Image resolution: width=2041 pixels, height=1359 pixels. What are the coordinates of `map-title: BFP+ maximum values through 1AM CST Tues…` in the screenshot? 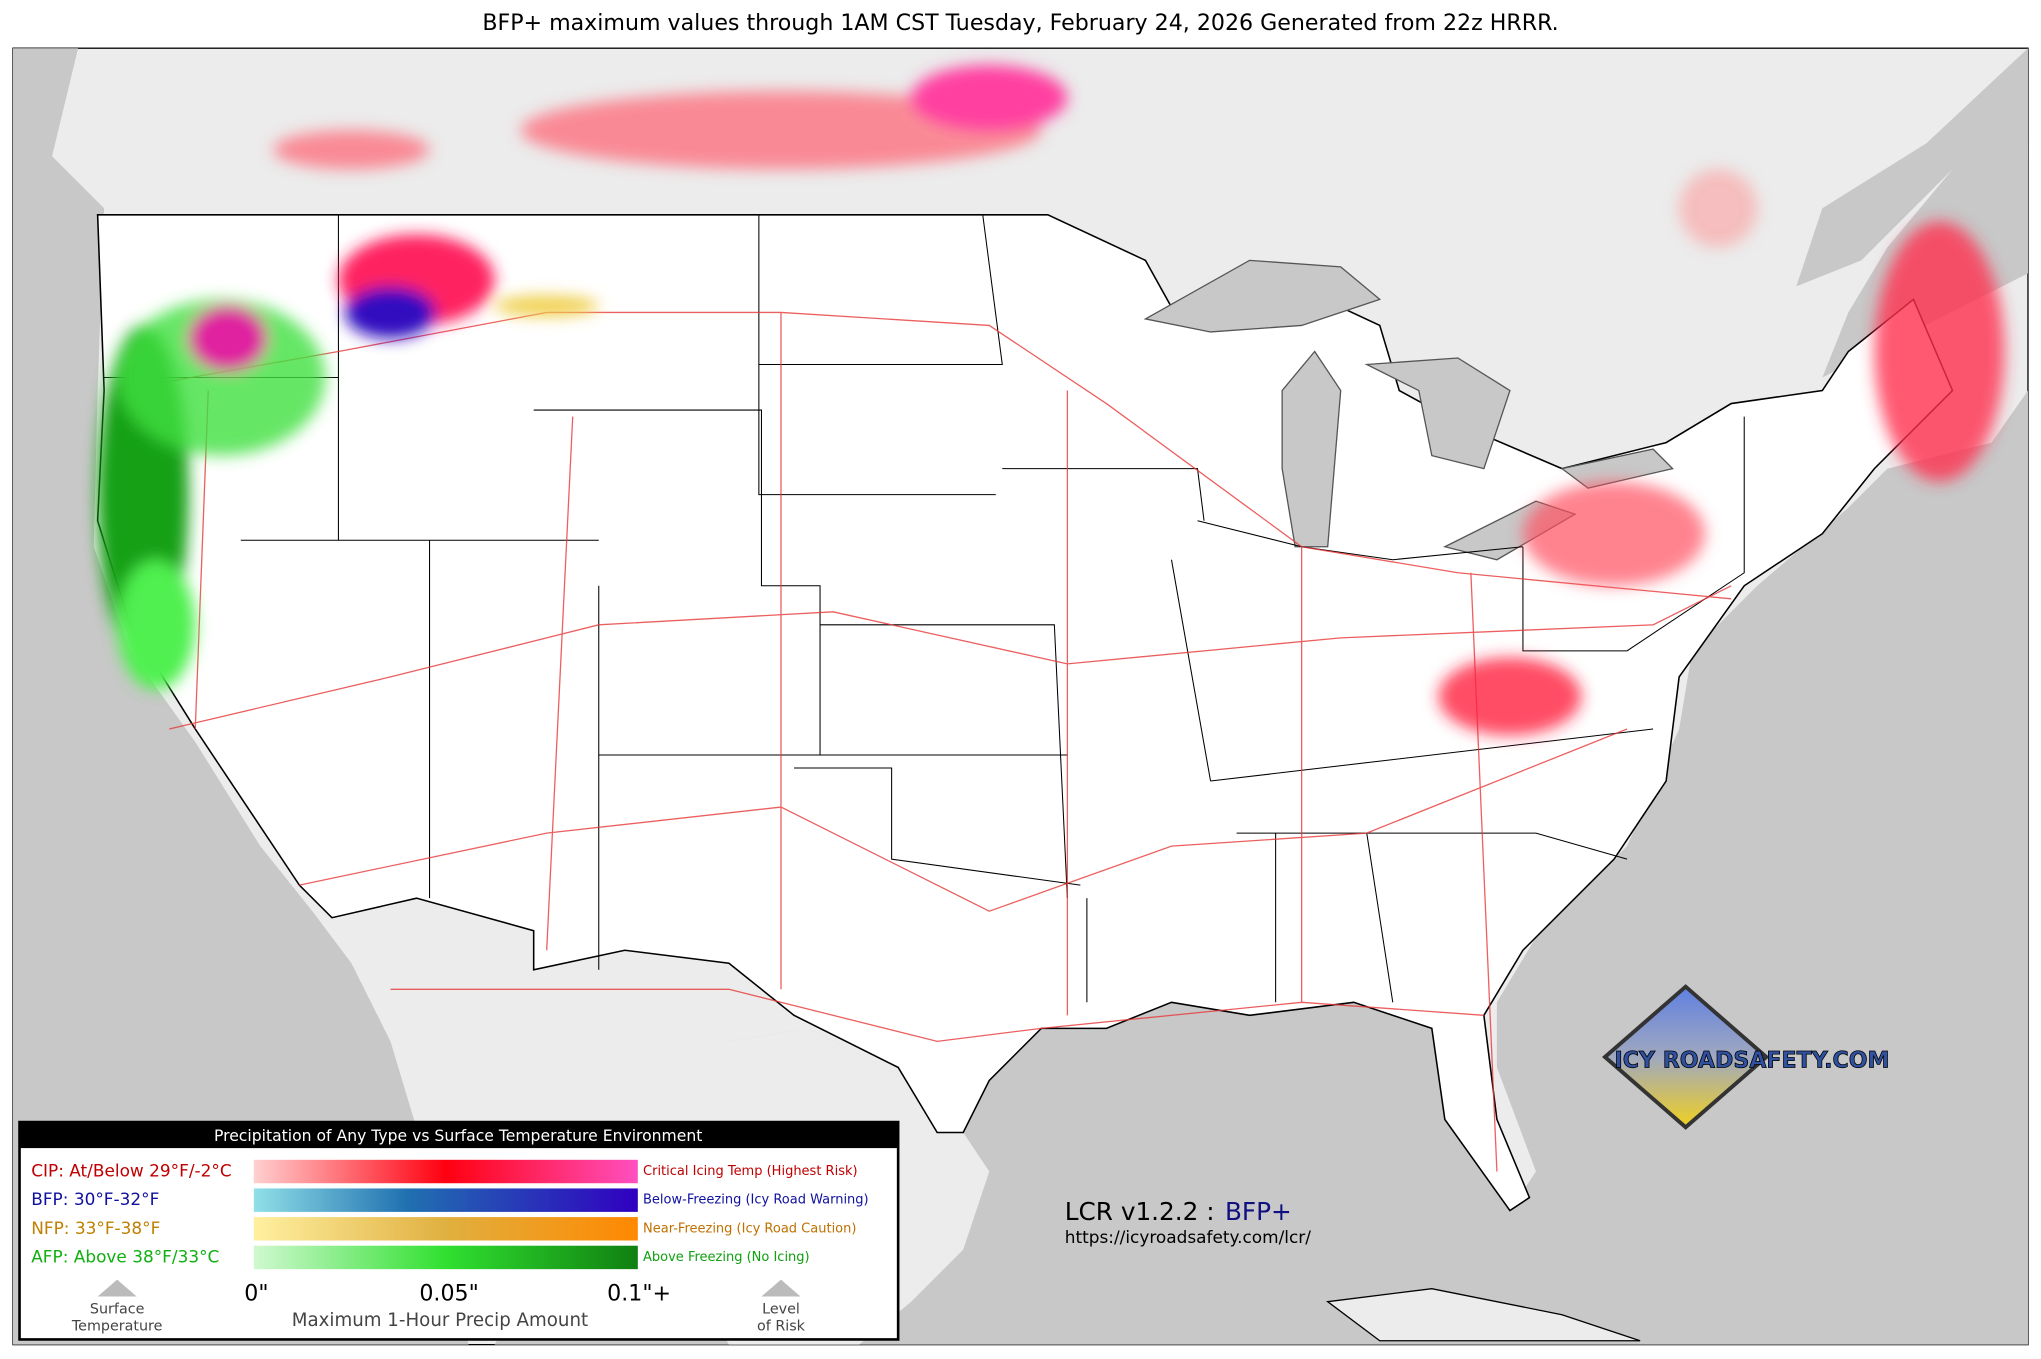 It's located at (1020, 23).